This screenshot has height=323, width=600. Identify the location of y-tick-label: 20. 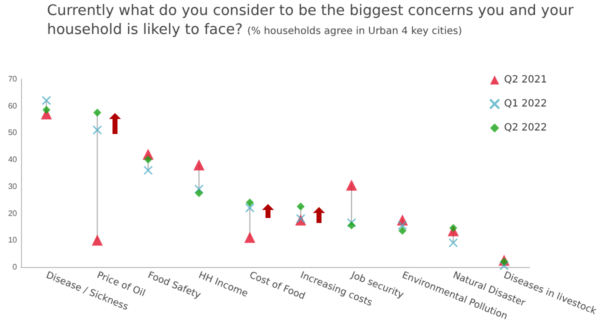
(13, 213).